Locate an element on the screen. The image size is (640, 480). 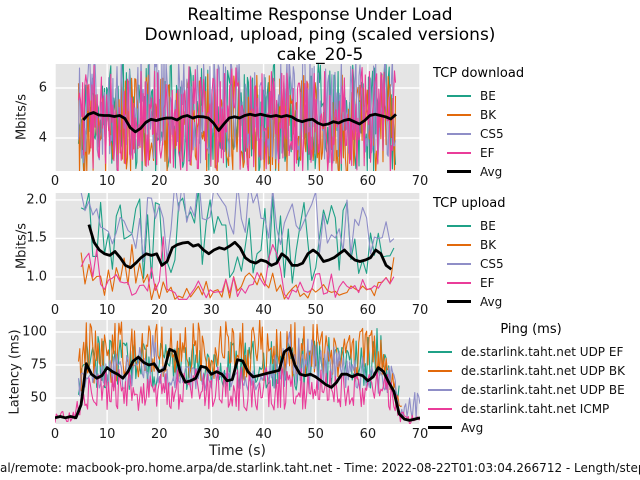
legend-label: de.starlink.taht.net UDP EF is located at coordinates (542, 351).